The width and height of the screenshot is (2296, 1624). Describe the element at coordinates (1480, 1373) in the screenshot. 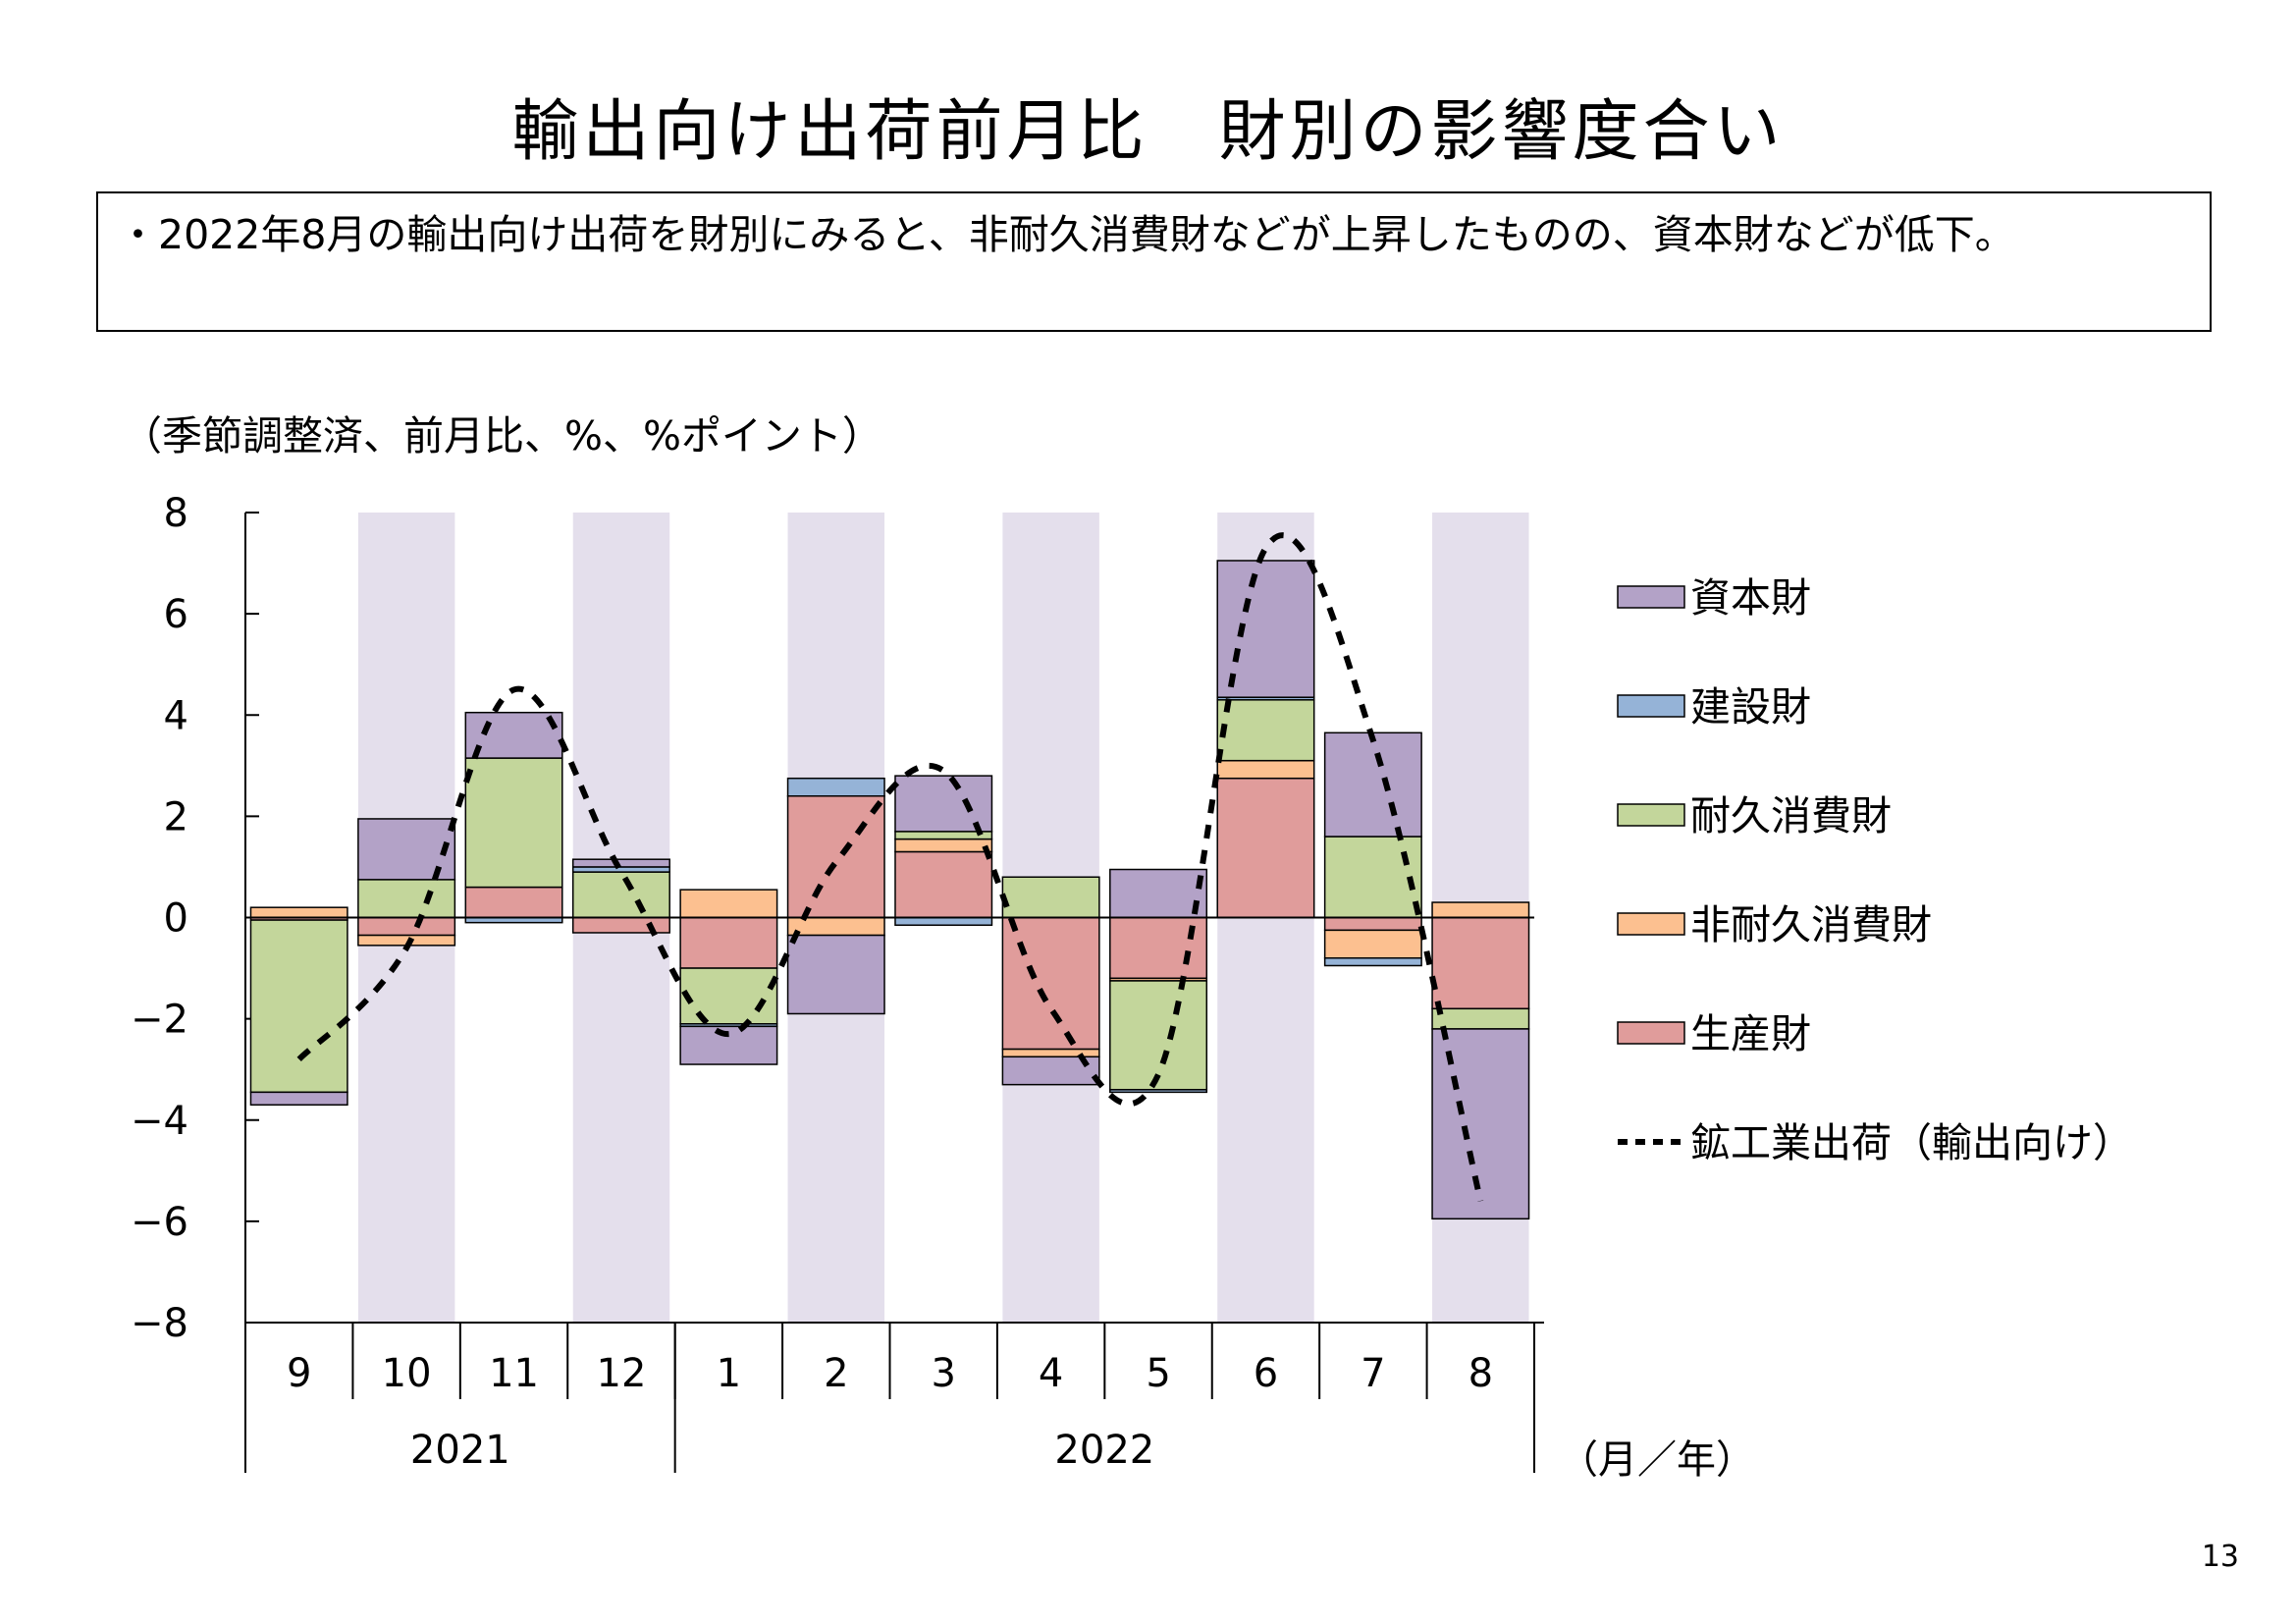

I see `month-label: 8` at that location.